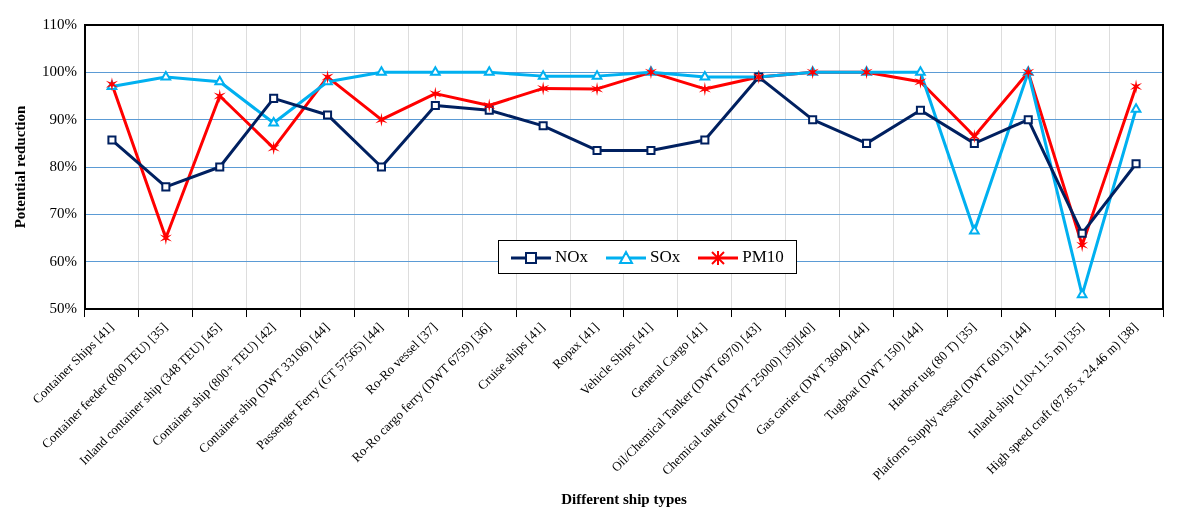  I want to click on y-tick-label: 70%, so click(63, 213).